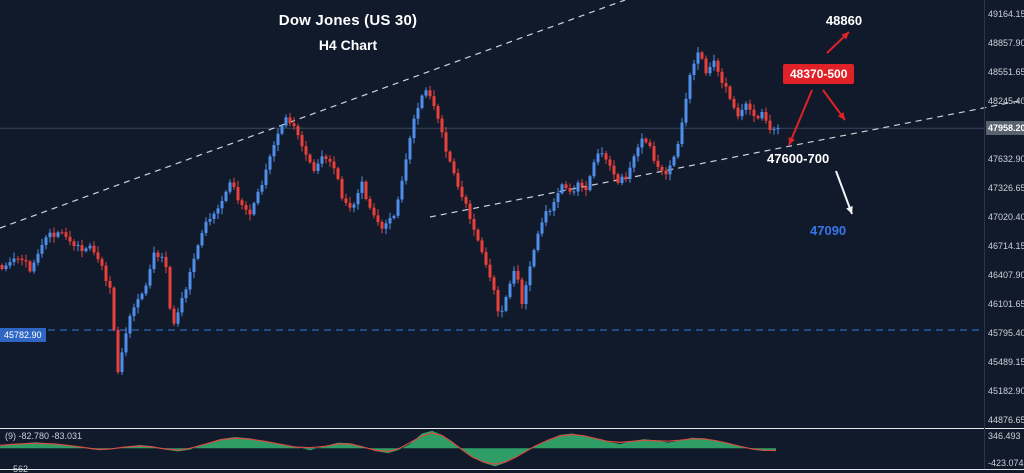 The image size is (1024, 473). What do you see at coordinates (1005, 128) in the screenshot?
I see `current-price-tag: 47958.20` at bounding box center [1005, 128].